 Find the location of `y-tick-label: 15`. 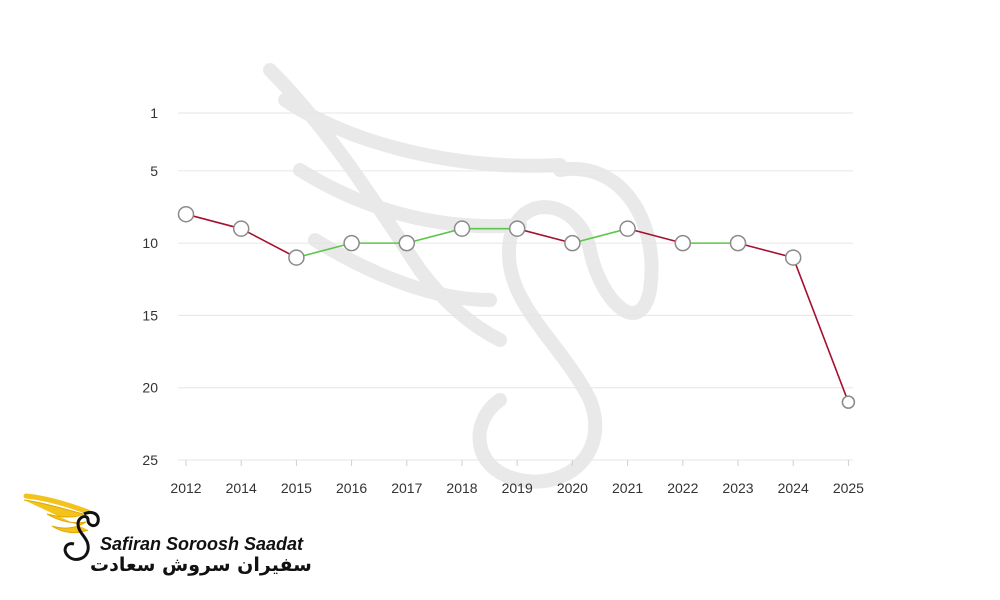

y-tick-label: 15 is located at coordinates (150, 315).